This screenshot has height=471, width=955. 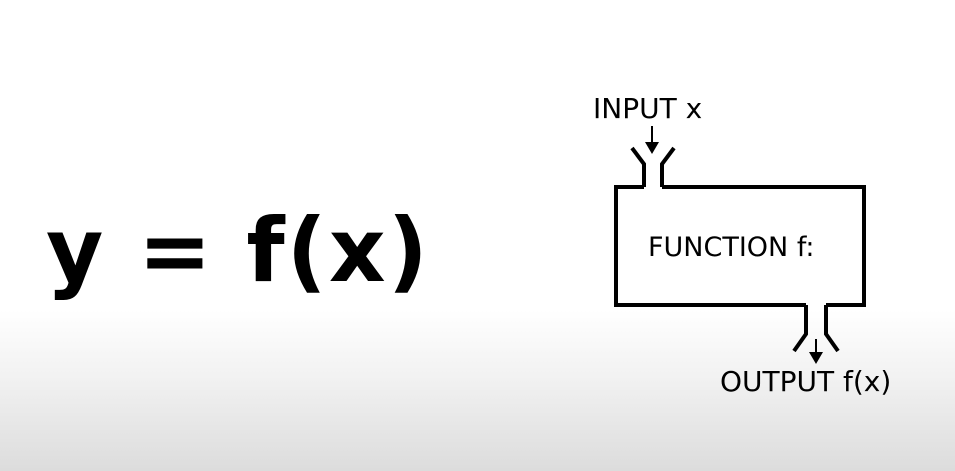 What do you see at coordinates (816, 358) in the screenshot?
I see `output-arrowhead` at bounding box center [816, 358].